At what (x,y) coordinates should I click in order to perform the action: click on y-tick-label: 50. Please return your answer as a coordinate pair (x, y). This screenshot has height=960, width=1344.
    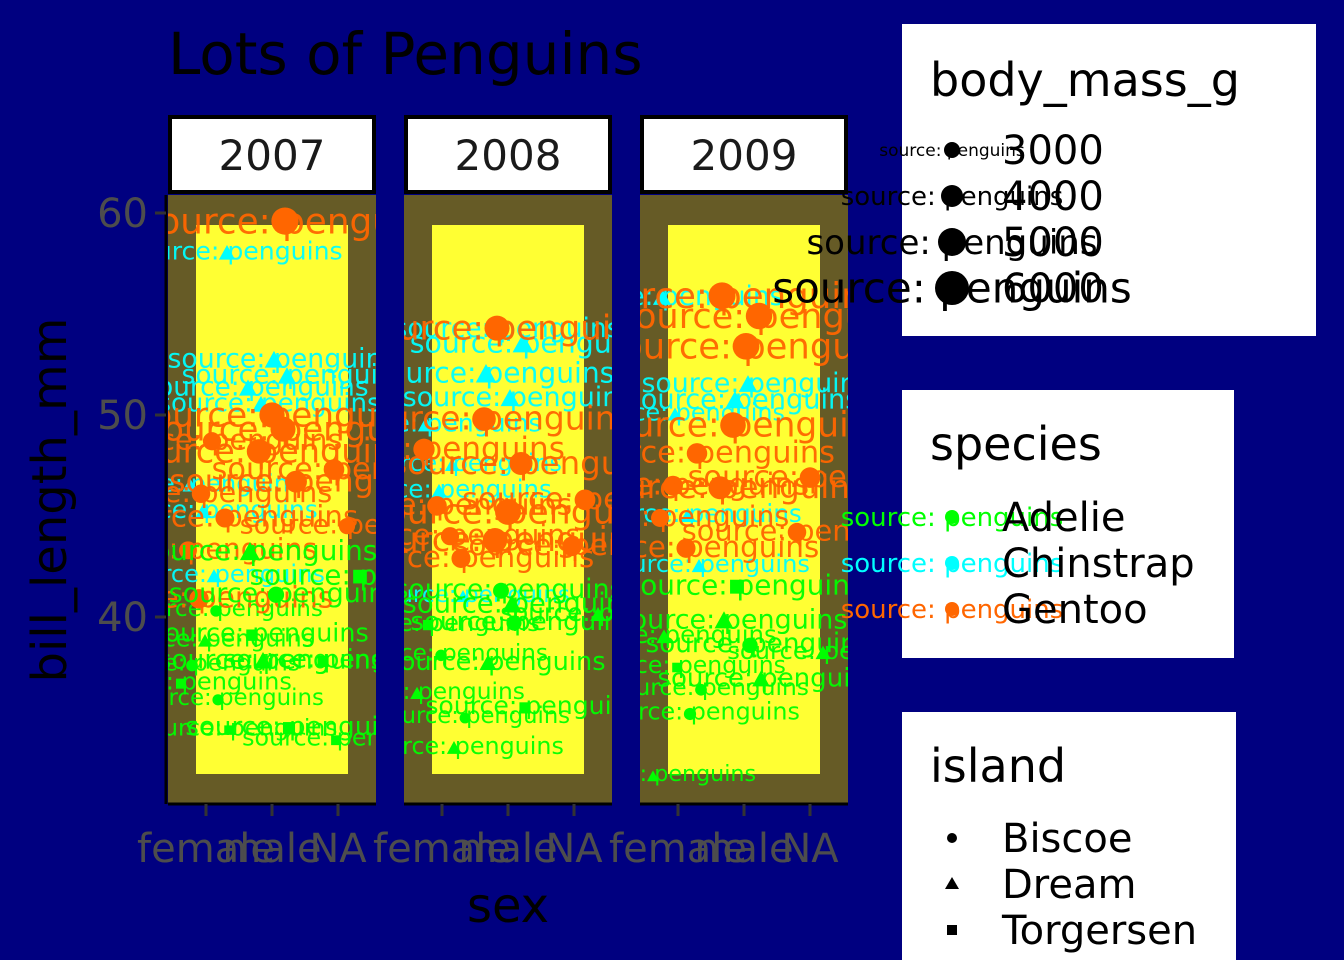
    Looking at the image, I should click on (122, 416).